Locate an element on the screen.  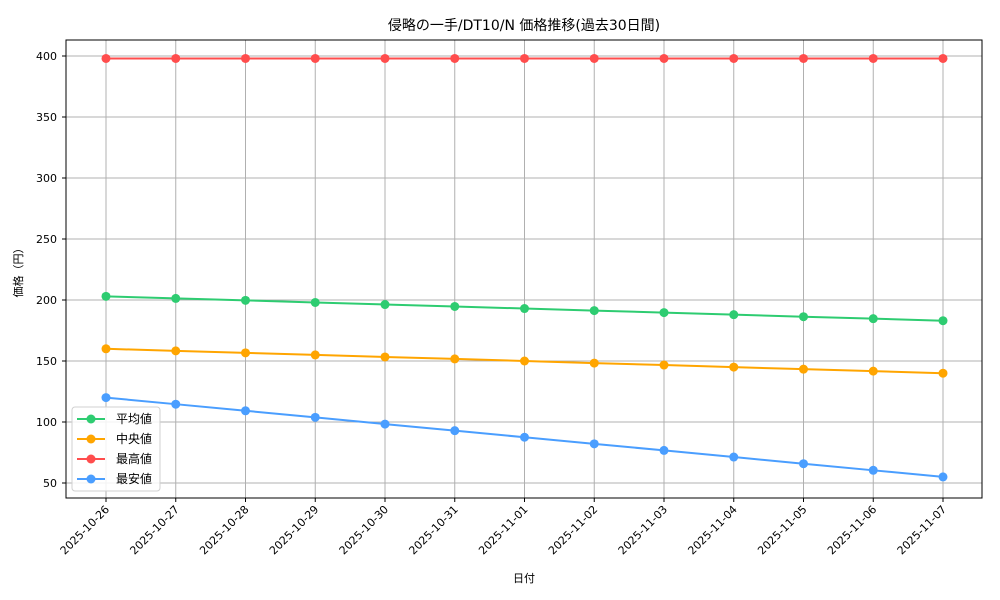
y-tick-label: 150 is located at coordinates (46, 361).